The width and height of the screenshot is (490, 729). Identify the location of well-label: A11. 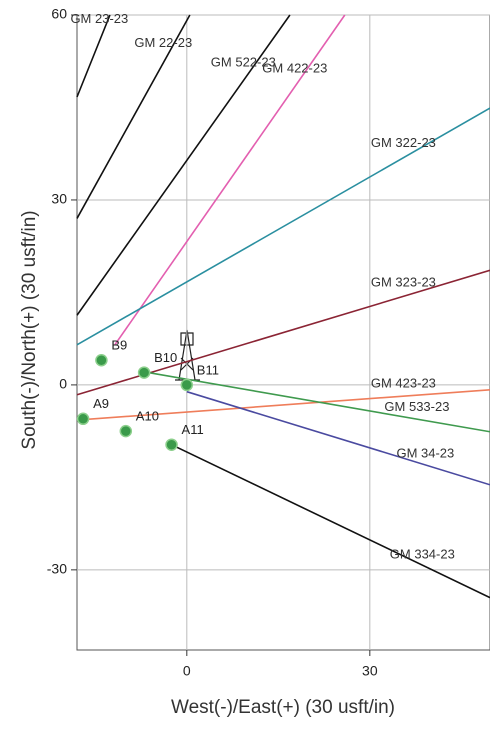
(193, 429).